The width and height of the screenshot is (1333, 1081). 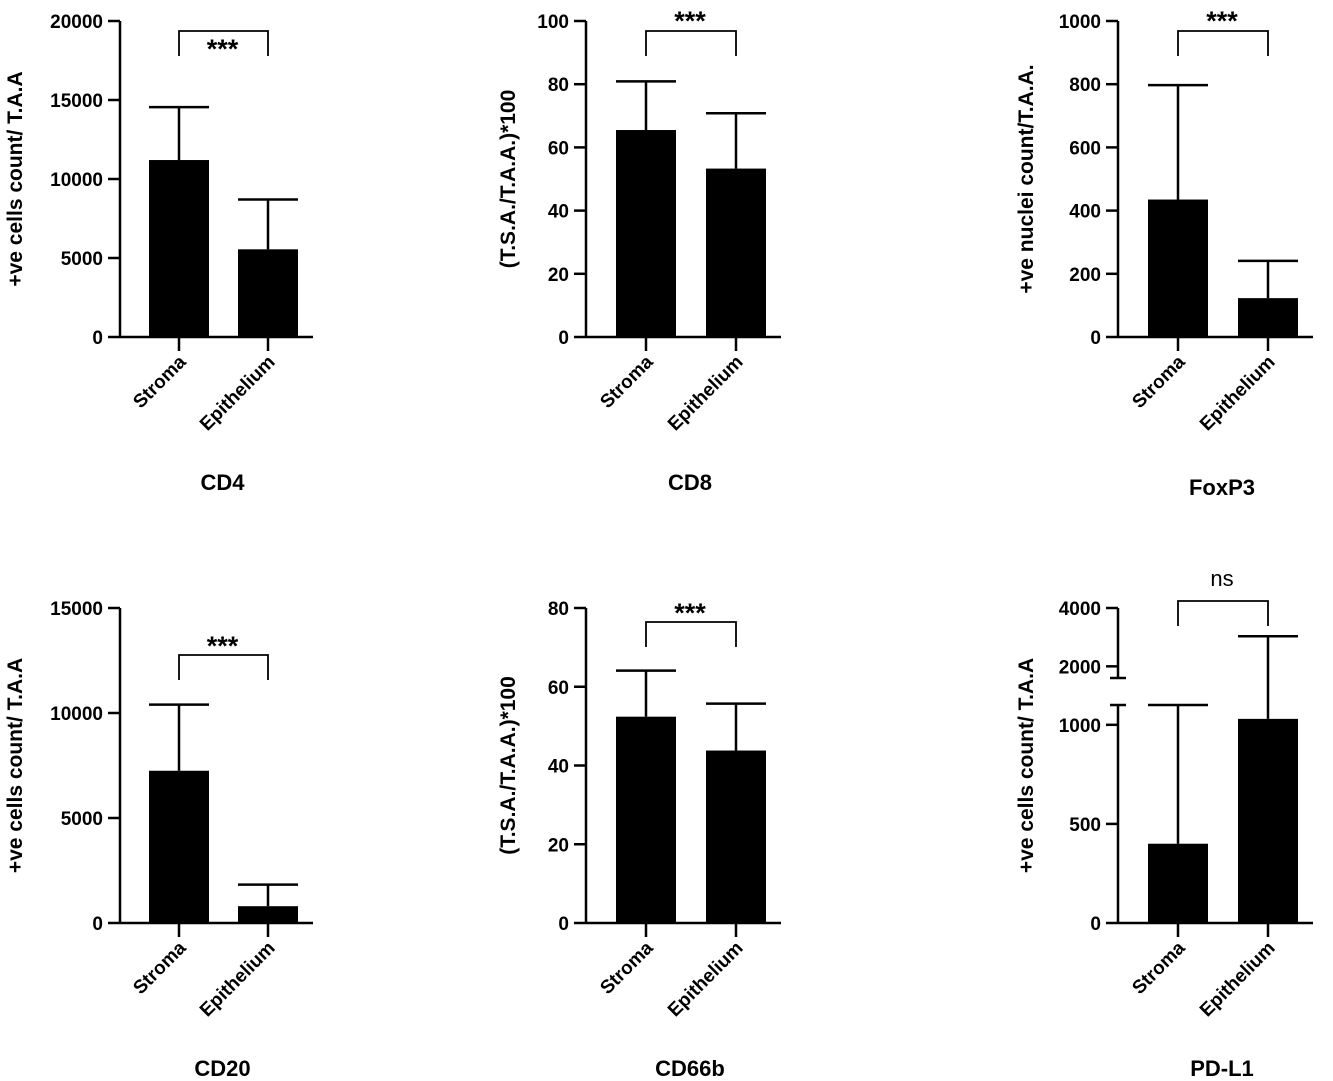 What do you see at coordinates (1080, 609) in the screenshot?
I see `y-tick-label: 4000` at bounding box center [1080, 609].